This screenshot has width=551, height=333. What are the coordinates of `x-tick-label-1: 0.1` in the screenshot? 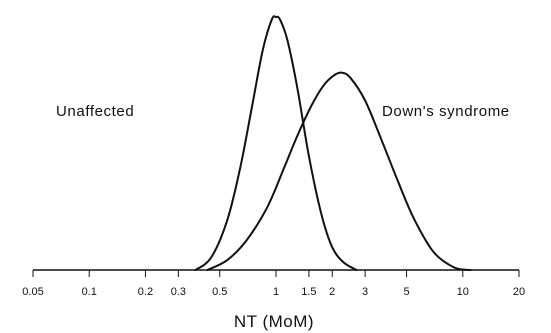 It's located at (89, 292).